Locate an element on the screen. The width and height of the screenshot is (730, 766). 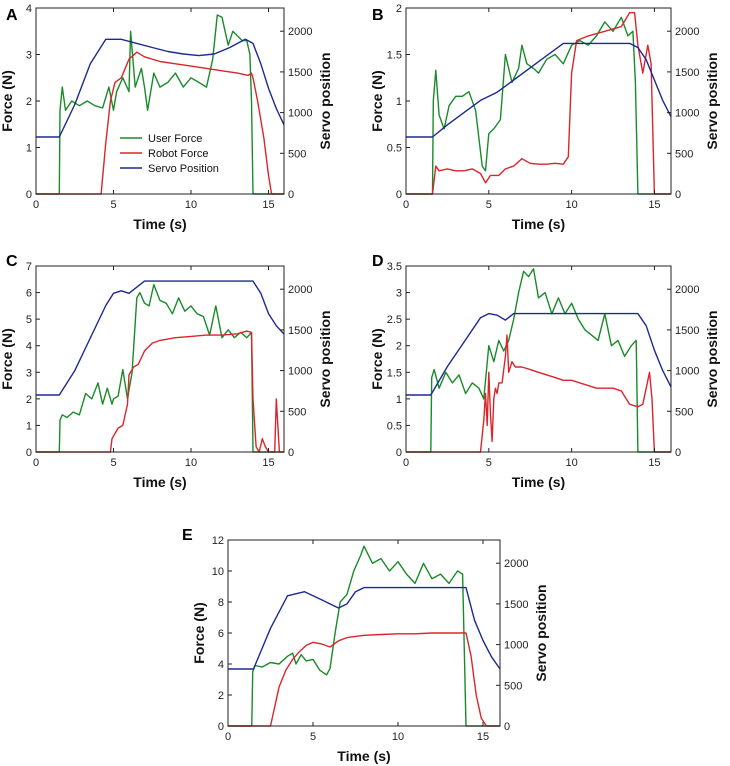
y-tick-label: 12 is located at coordinates (218, 541).